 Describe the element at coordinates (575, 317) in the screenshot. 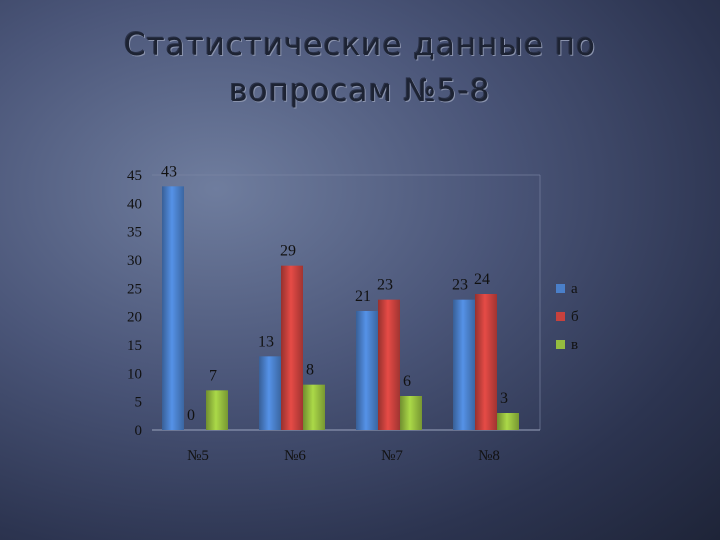

I see `legend-label: б` at that location.